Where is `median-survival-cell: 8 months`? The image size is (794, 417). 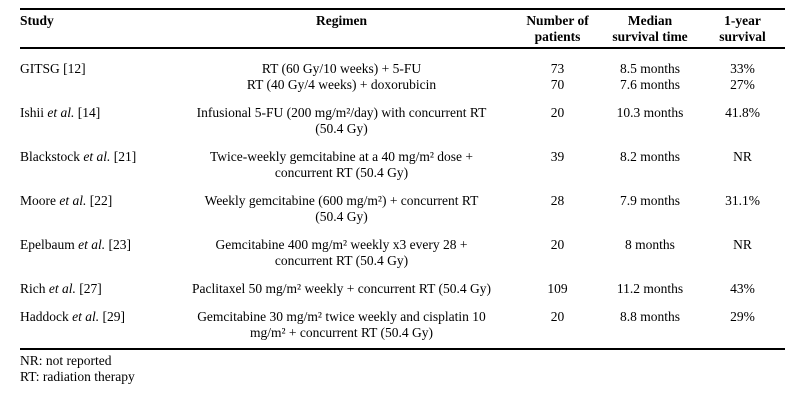 median-survival-cell: 8 months is located at coordinates (650, 244).